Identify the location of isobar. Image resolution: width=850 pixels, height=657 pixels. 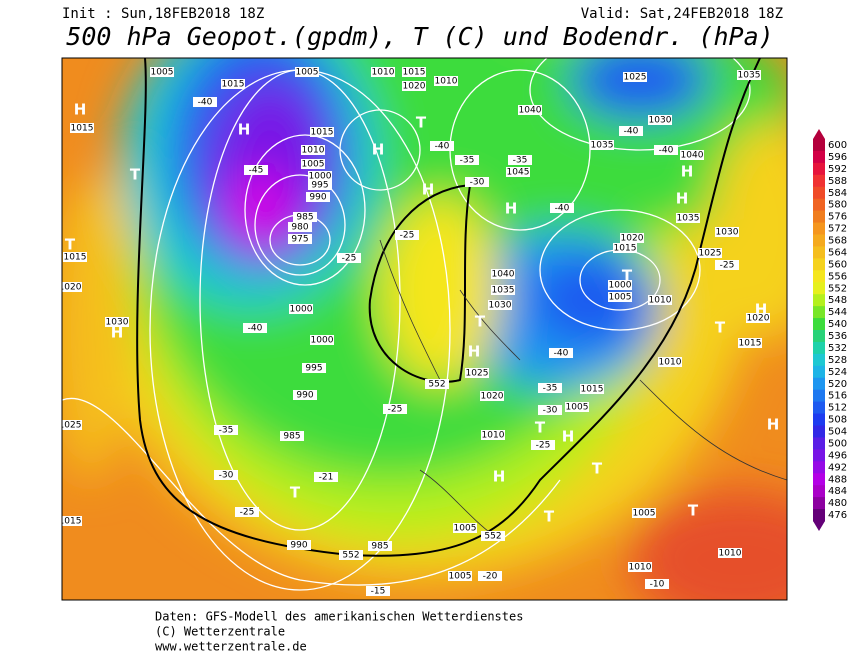
(300, 225).